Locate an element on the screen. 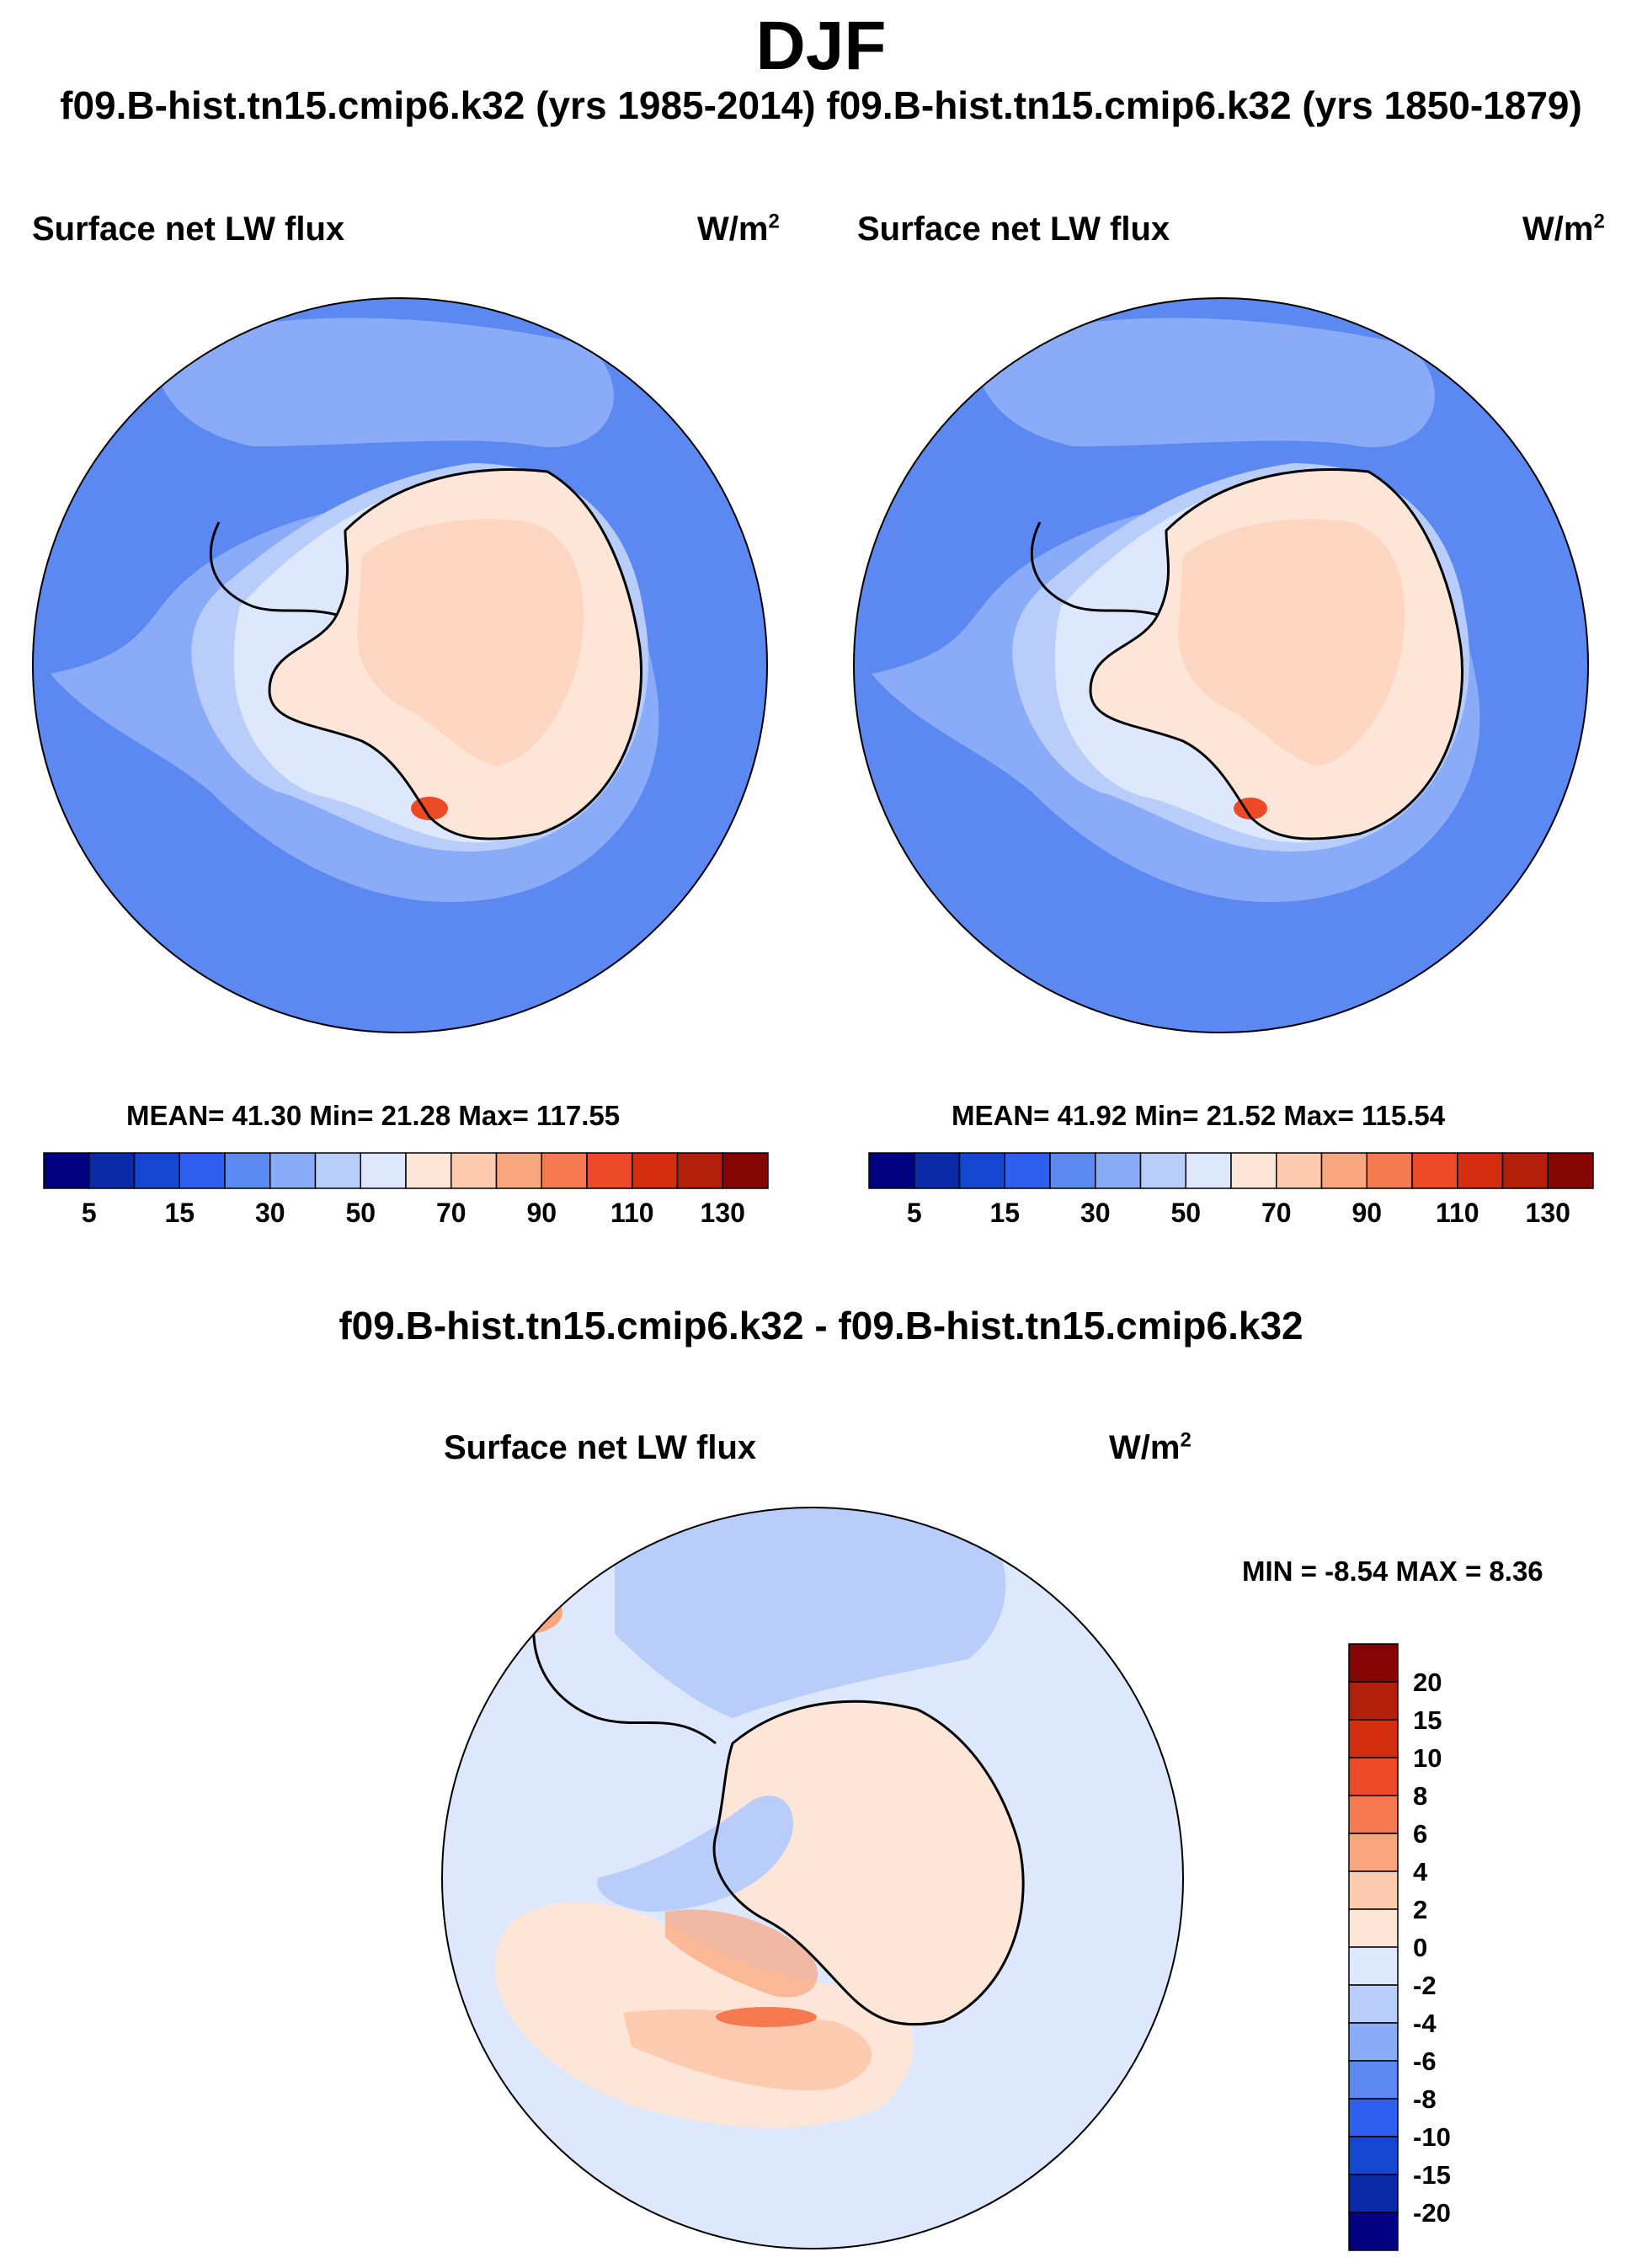 The image size is (1642, 2268). panel2-map is located at coordinates (1221, 665).